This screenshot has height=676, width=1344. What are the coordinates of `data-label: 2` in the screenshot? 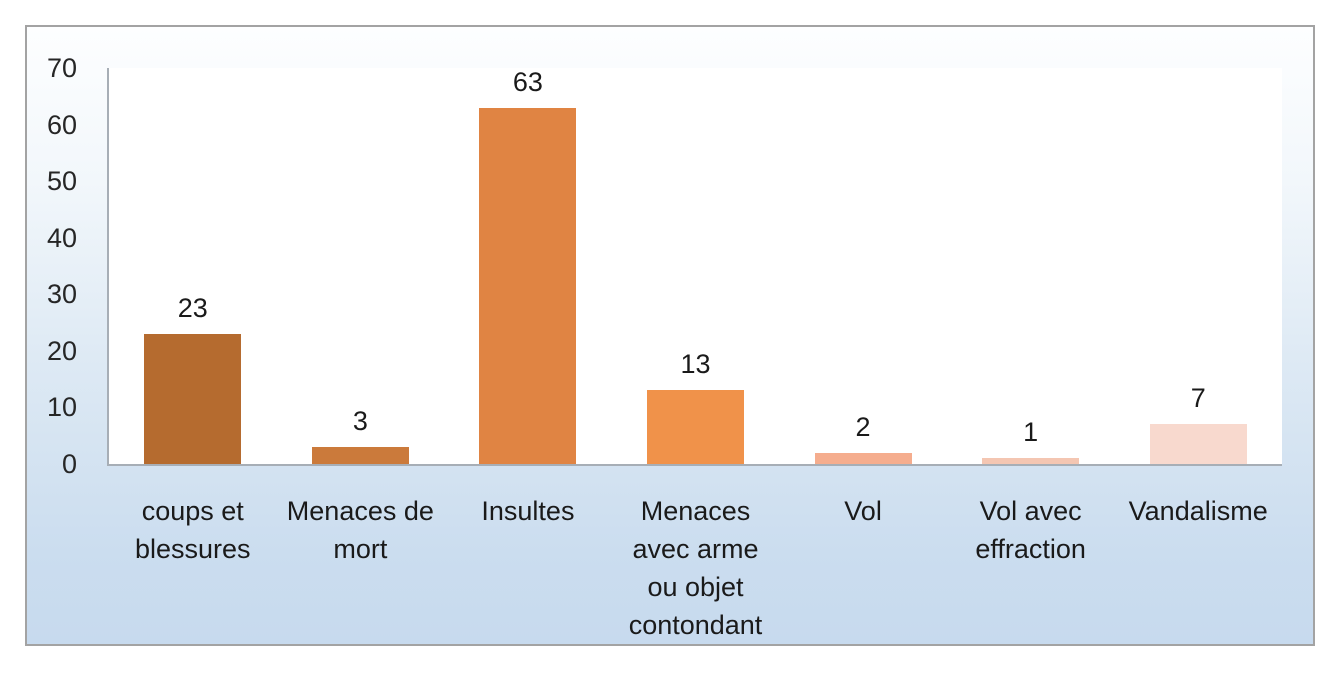 It's located at (863, 426).